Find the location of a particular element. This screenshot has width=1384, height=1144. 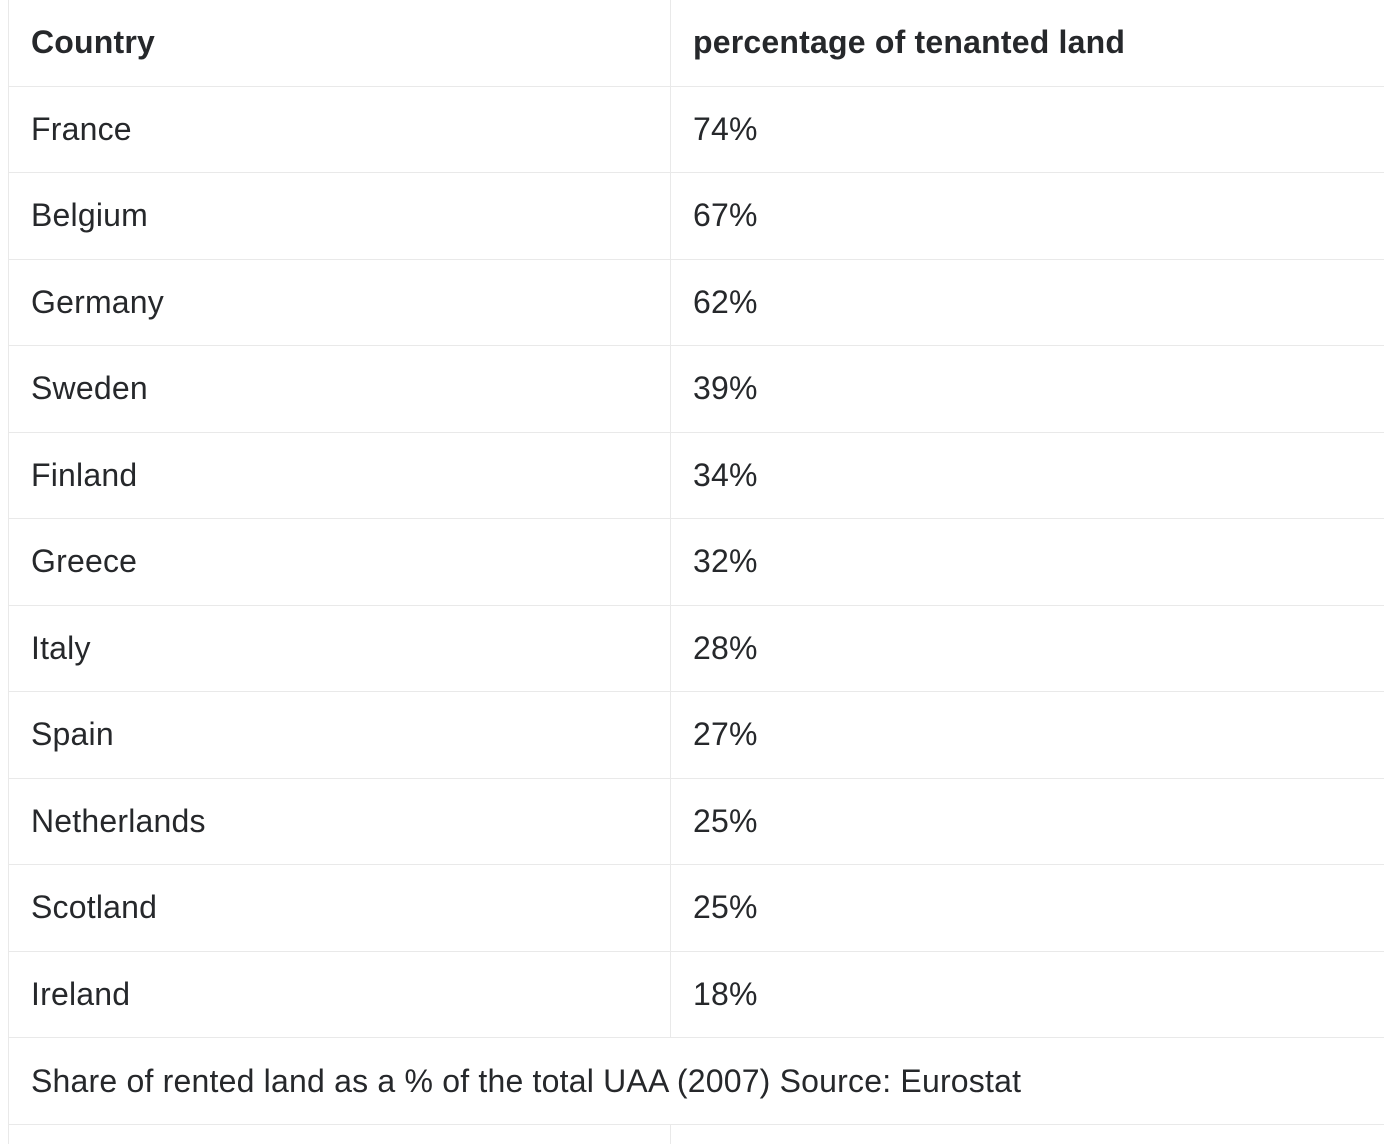

table-row: Greece 32% is located at coordinates (696, 562).